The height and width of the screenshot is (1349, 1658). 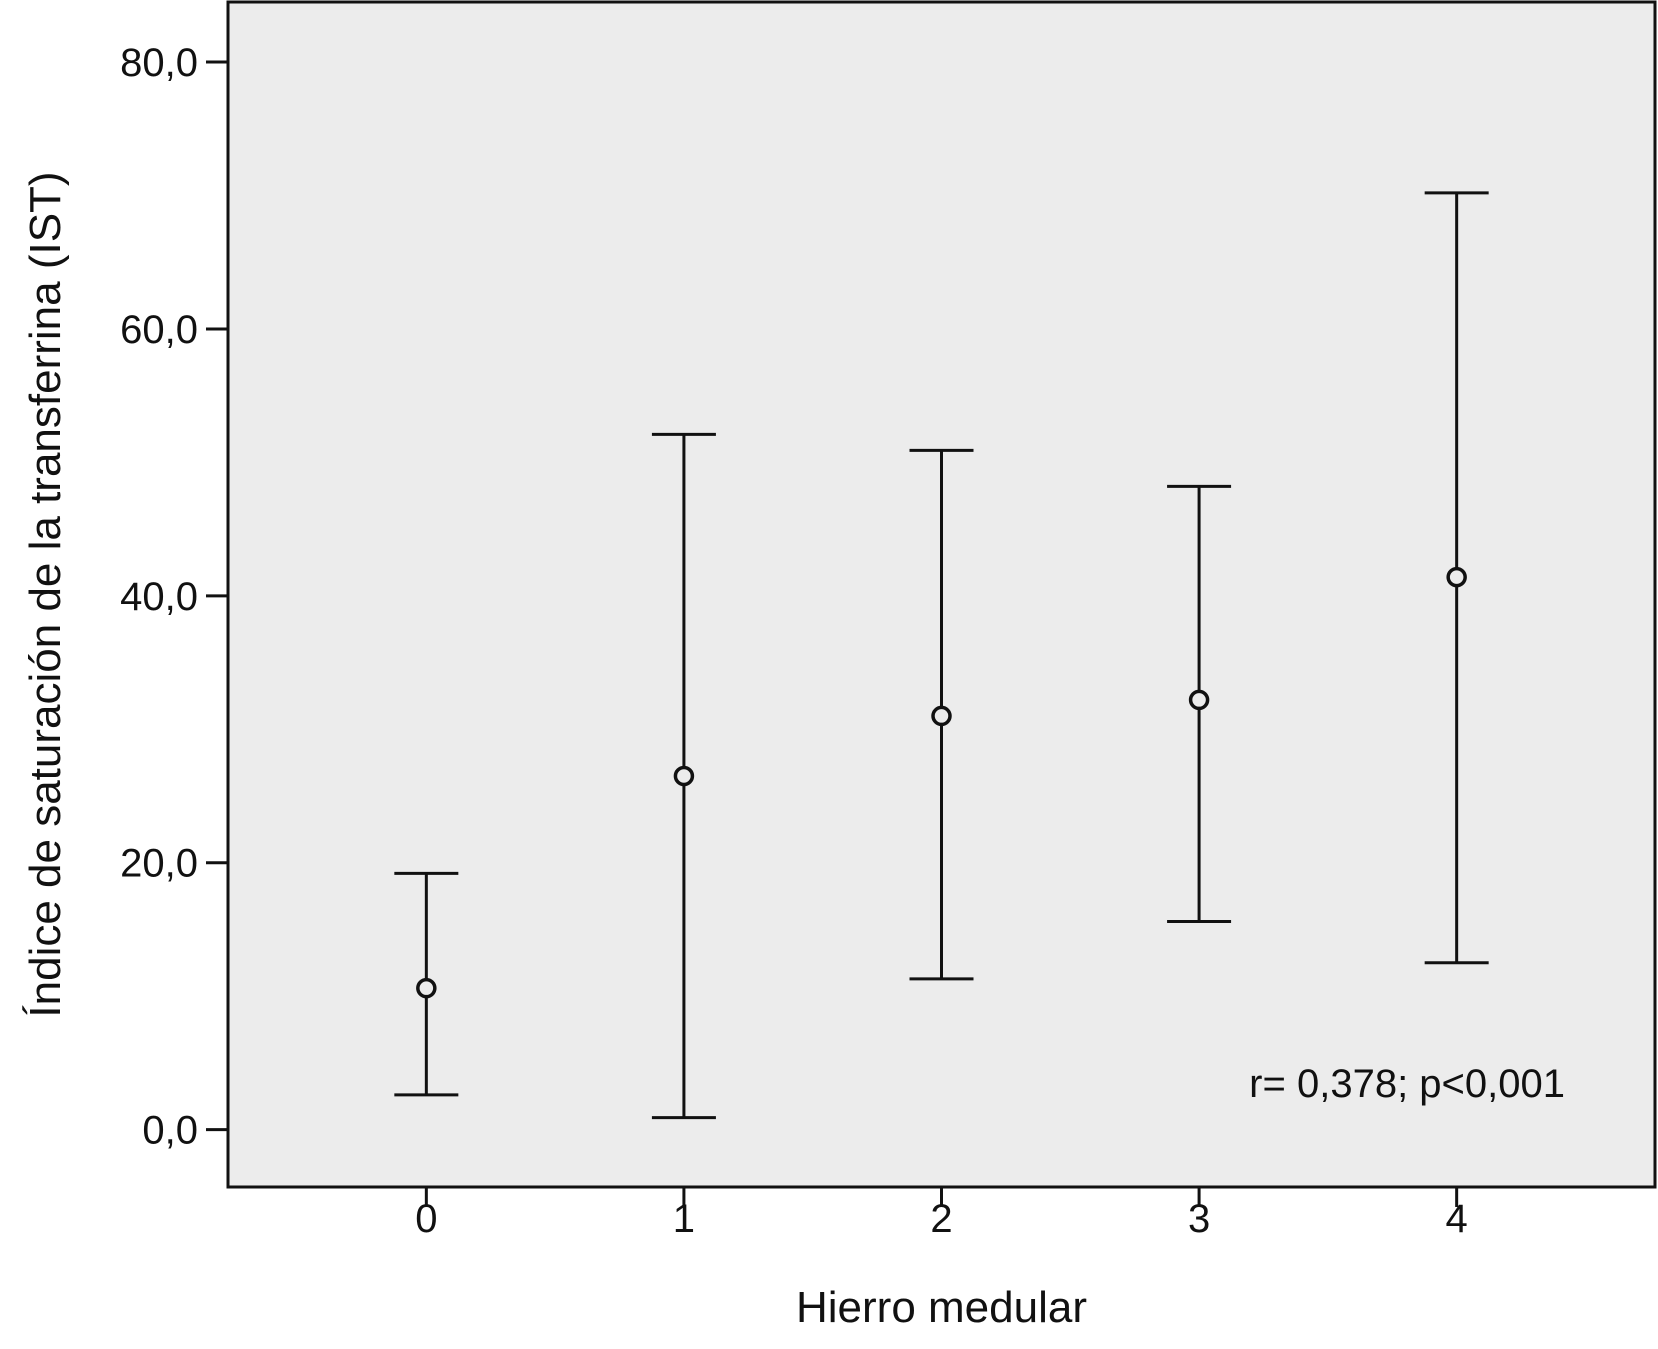 I want to click on x-axis: 0 1 2 3 4, so click(x=941, y=1214).